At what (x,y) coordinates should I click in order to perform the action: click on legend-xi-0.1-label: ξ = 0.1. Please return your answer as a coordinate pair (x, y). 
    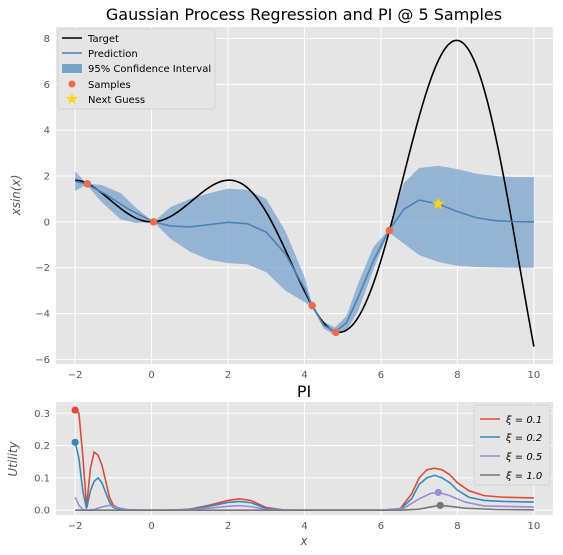
    Looking at the image, I should click on (523, 420).